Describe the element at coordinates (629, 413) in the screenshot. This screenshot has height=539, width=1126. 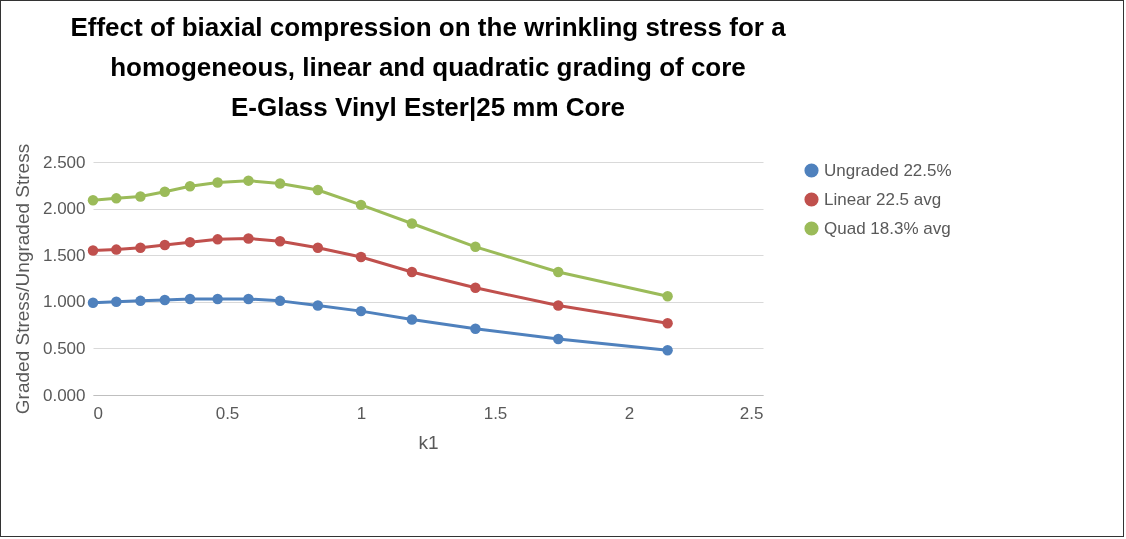
I see `x-tick-label: 2` at that location.